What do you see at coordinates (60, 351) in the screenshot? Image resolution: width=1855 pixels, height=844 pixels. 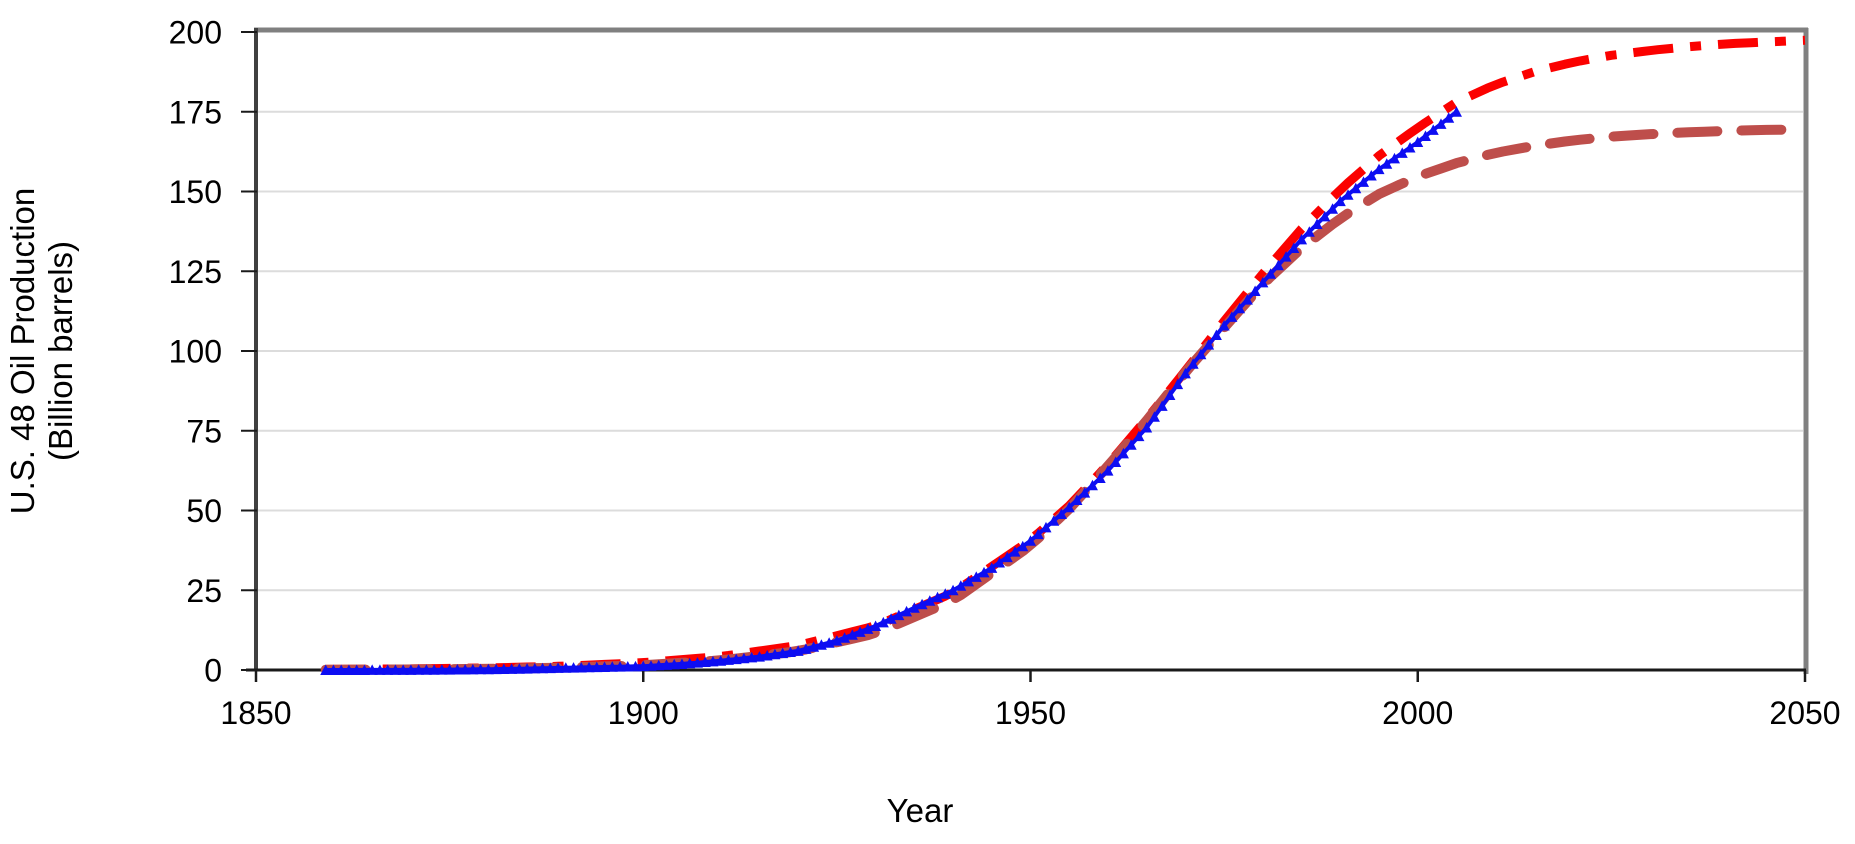 I see `y-axis-title-line-2: (Billion barrels)` at bounding box center [60, 351].